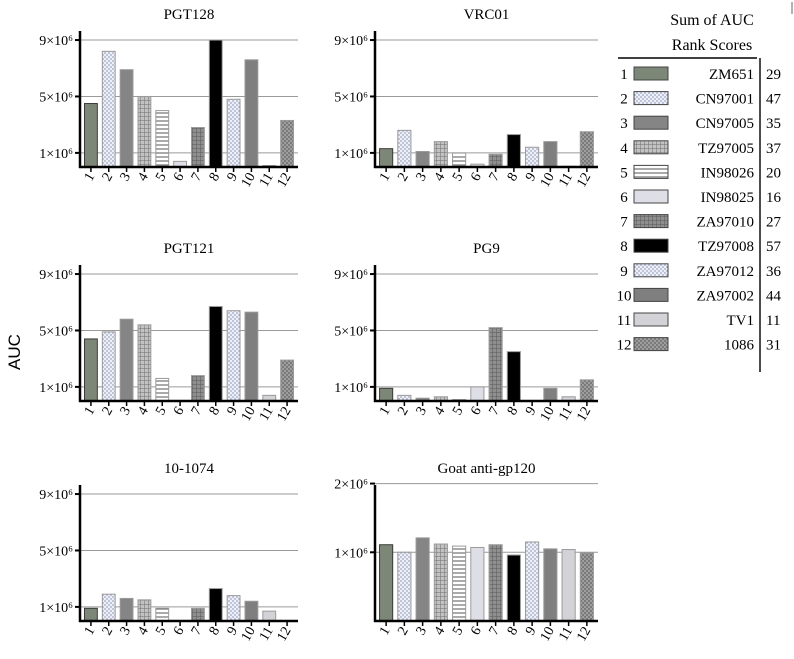 The height and width of the screenshot is (659, 794). I want to click on legend-item-number: 4, so click(624, 149).